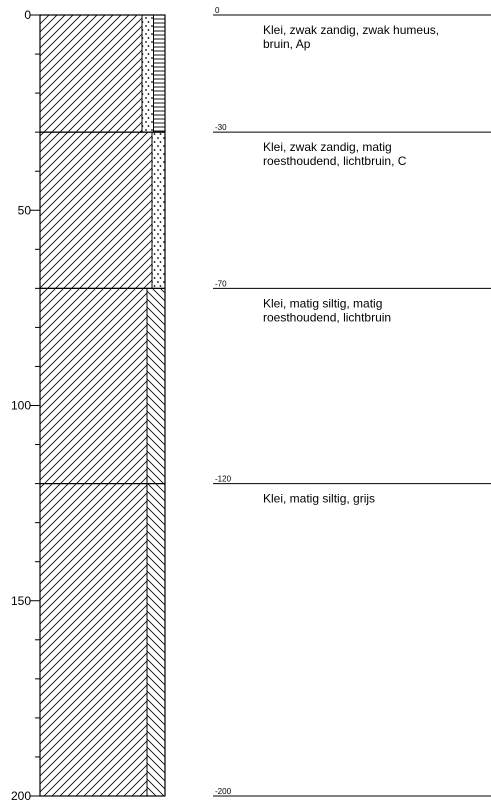 This screenshot has height=807, width=491. What do you see at coordinates (287, 44) in the screenshot?
I see `layer-1-description-line-2: bruin, Ap` at bounding box center [287, 44].